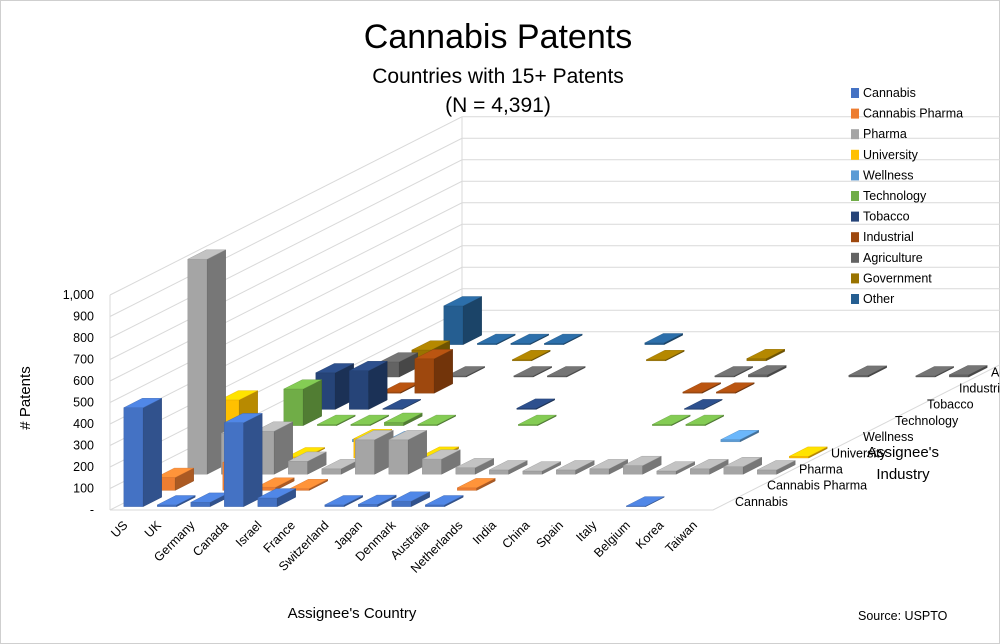 The height and width of the screenshot is (644, 1000). Describe the element at coordinates (879, 134) in the screenshot. I see `legend-item: Pharma` at that location.